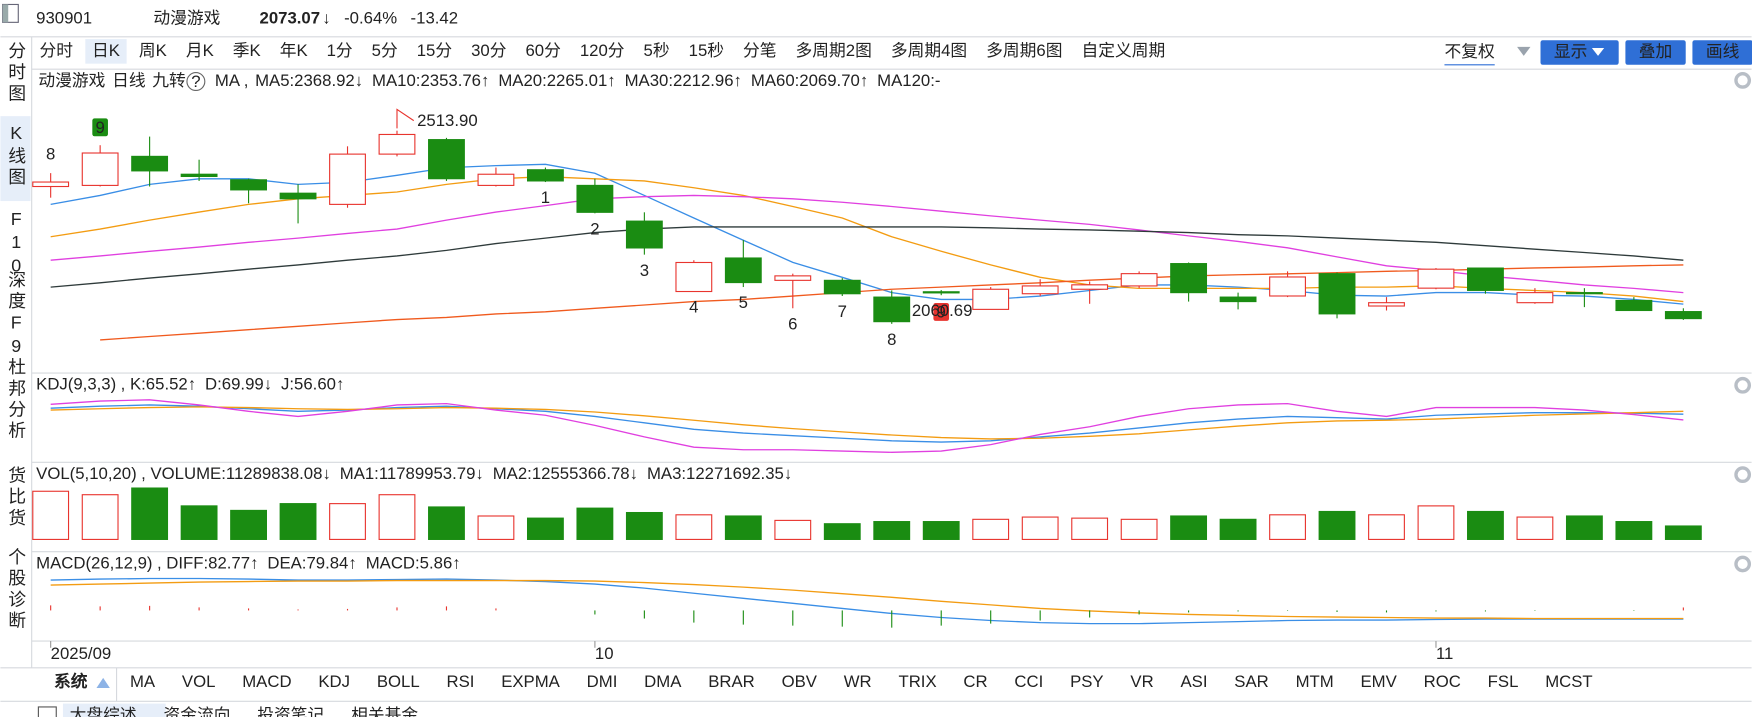 This screenshot has height=717, width=1752. What do you see at coordinates (71, 681) in the screenshot?
I see `indicator-tab: 系统` at bounding box center [71, 681].